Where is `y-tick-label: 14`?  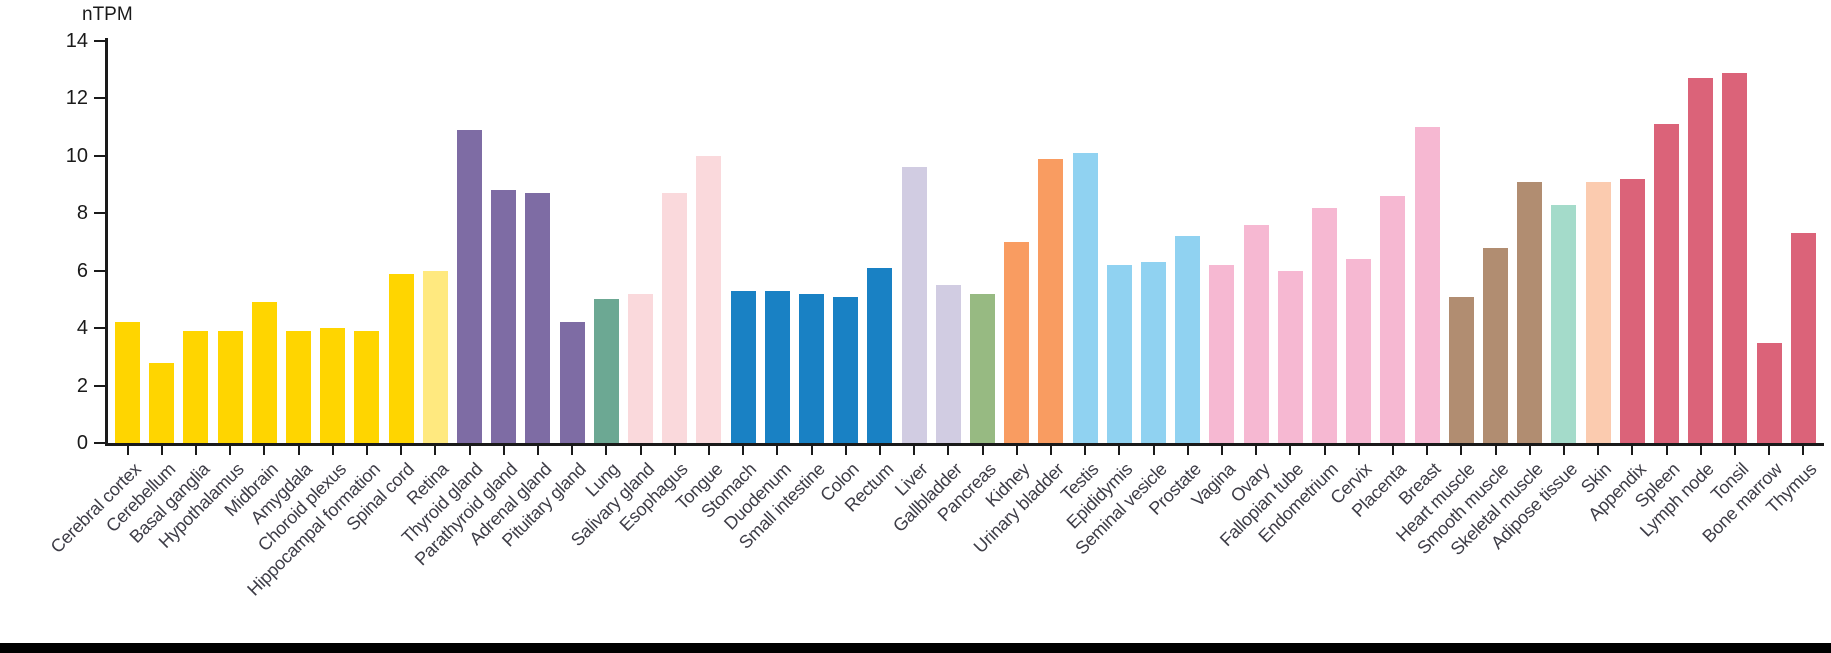 y-tick-label: 14 is located at coordinates (76, 41).